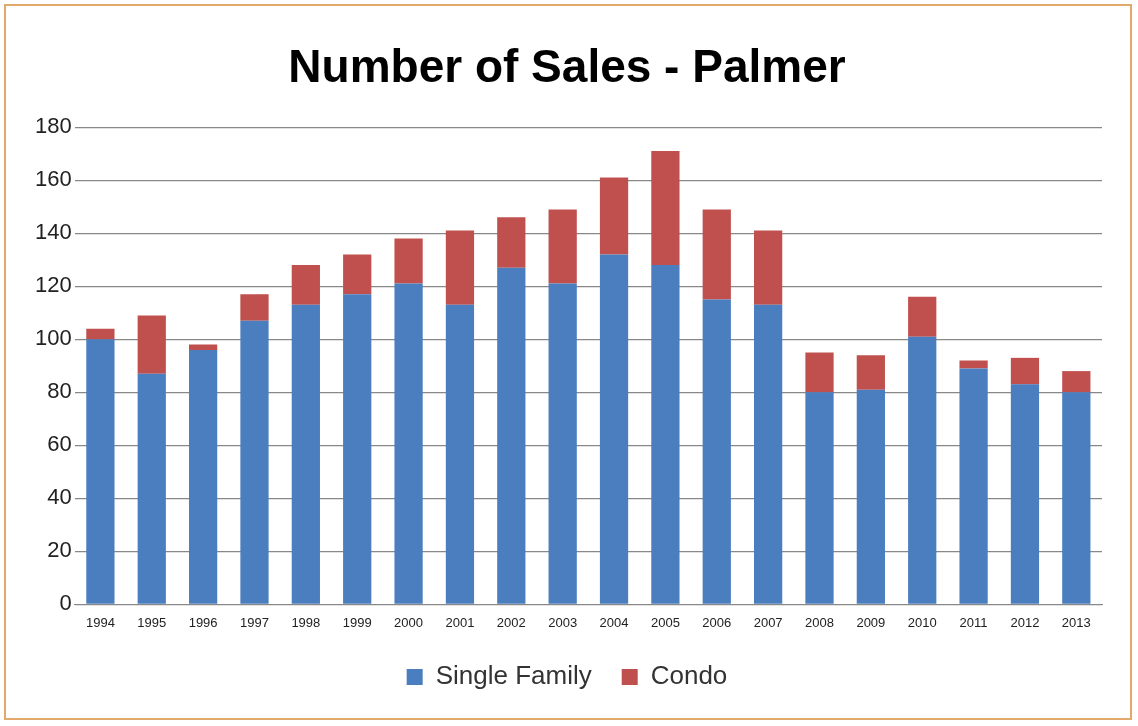 This screenshot has width=1138, height=726. What do you see at coordinates (53, 179) in the screenshot?
I see `y-tick-label: 160` at bounding box center [53, 179].